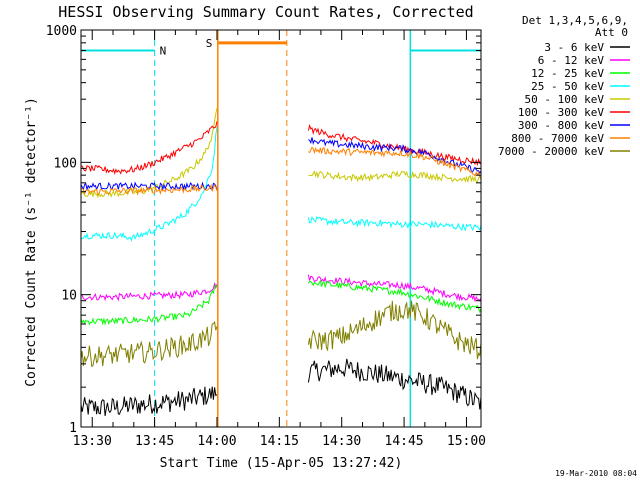  Describe the element at coordinates (567, 73) in the screenshot. I see `legend-entry-label: 12 - 25 keV` at that location.